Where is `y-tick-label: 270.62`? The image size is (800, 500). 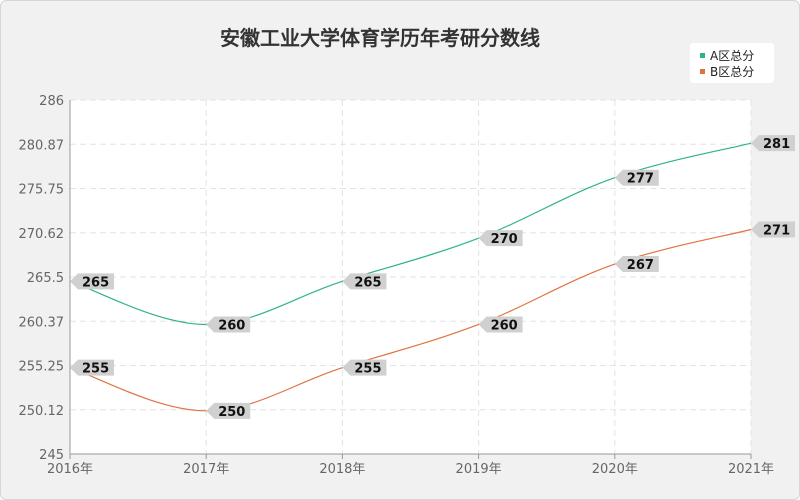
y-tick-label: 270.62 is located at coordinates (42, 234).